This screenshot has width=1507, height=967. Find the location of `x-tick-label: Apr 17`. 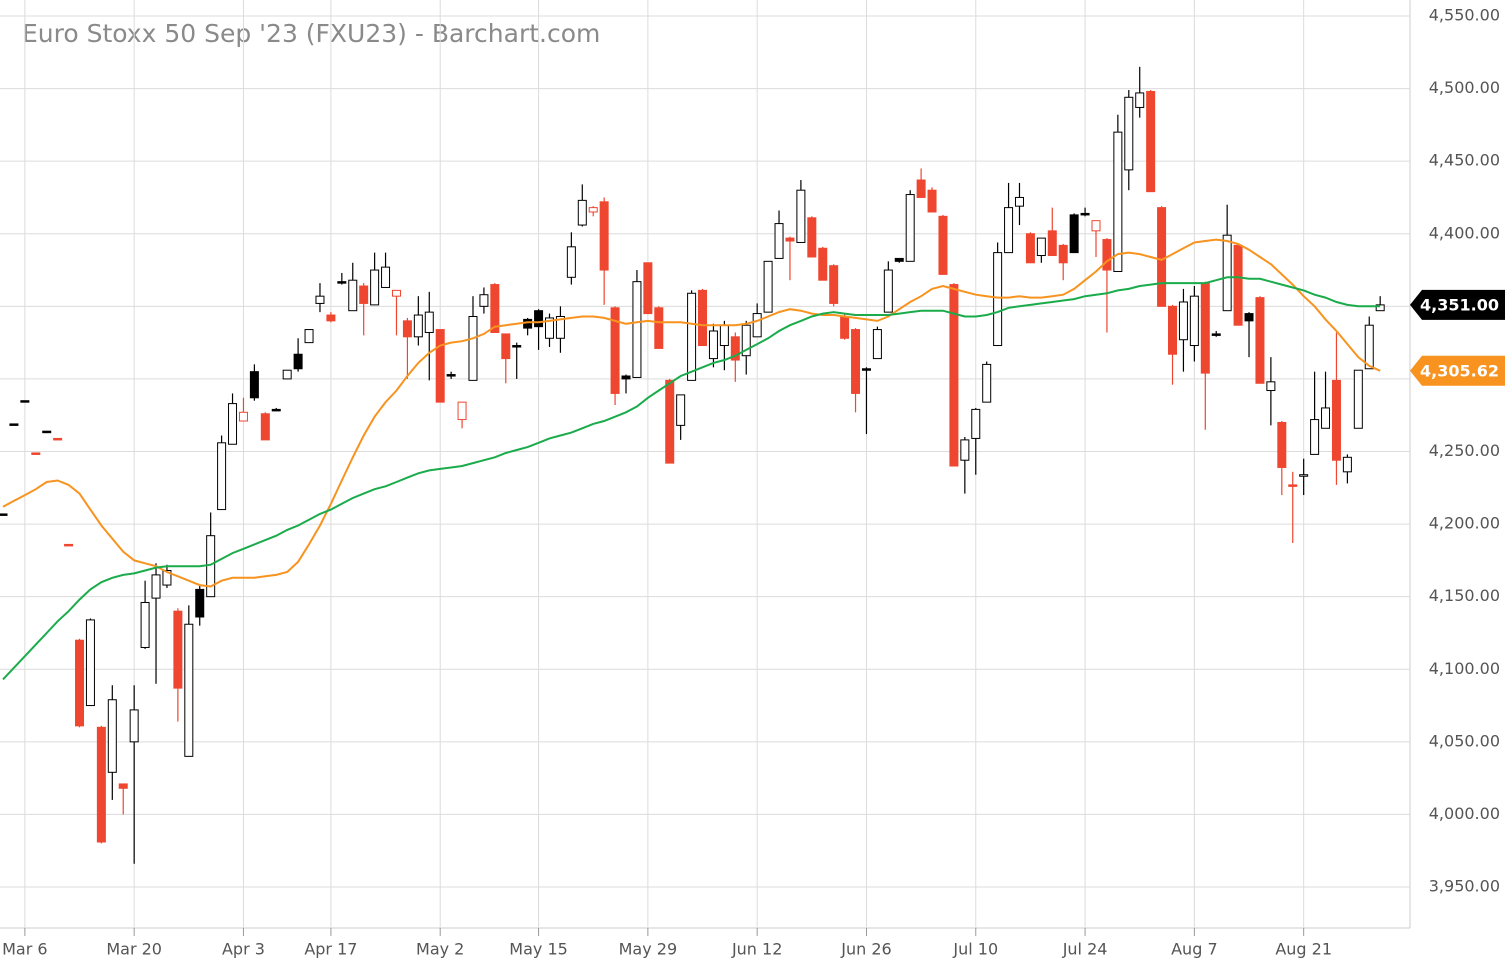

x-tick-label: Apr 17 is located at coordinates (330, 949).